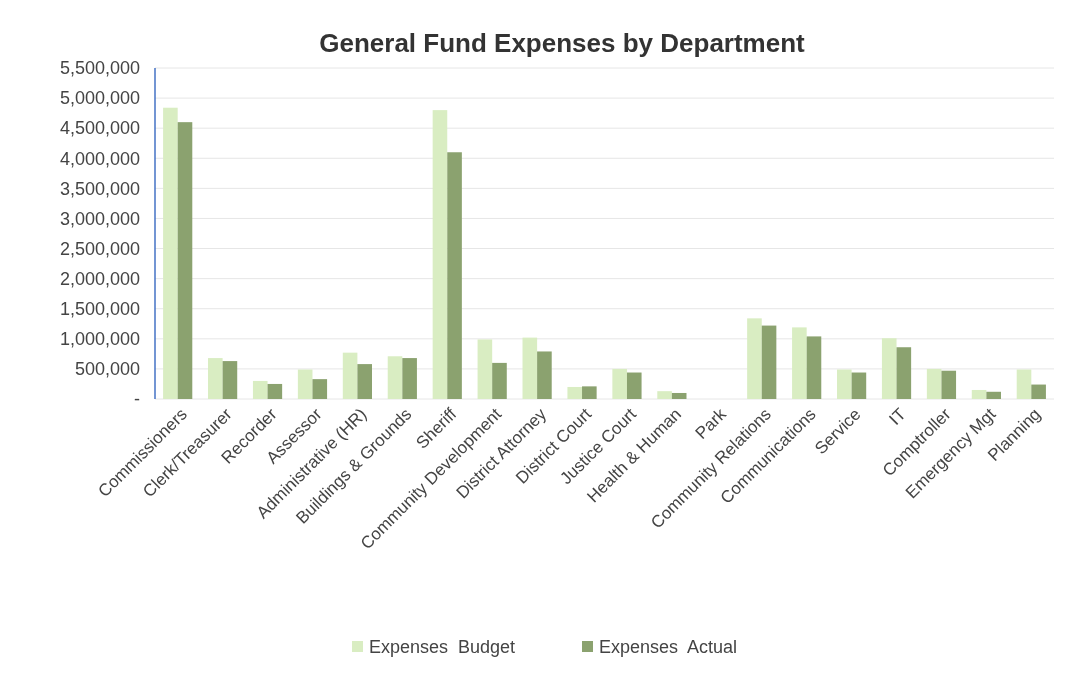 The height and width of the screenshot is (687, 1084). What do you see at coordinates (99, 218) in the screenshot?
I see `y-tick-label: 3,000,000` at bounding box center [99, 218].